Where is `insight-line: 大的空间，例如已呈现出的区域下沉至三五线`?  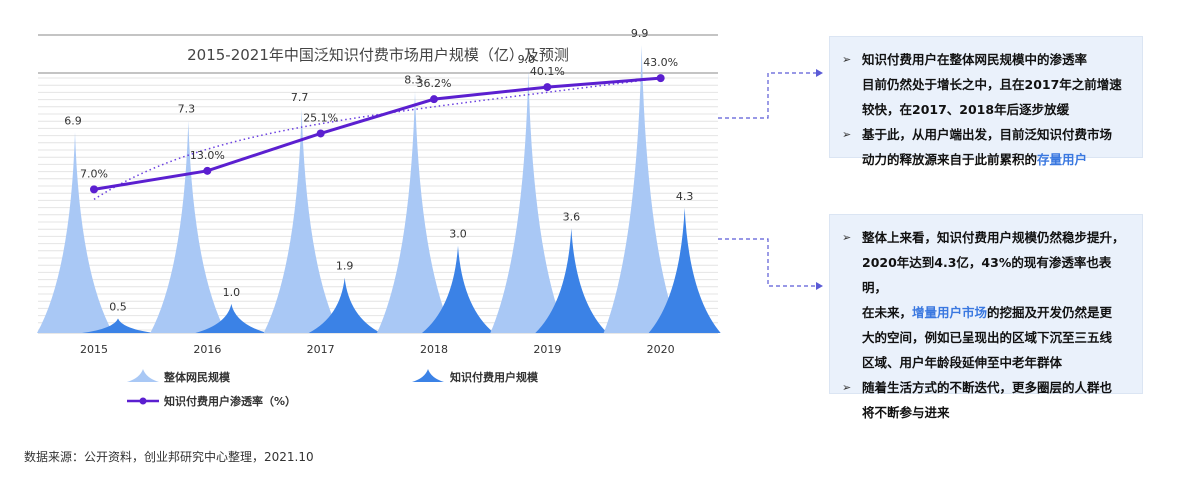 insight-line: 大的空间，例如已呈现出的区域下沉至三五线 is located at coordinates (987, 337).